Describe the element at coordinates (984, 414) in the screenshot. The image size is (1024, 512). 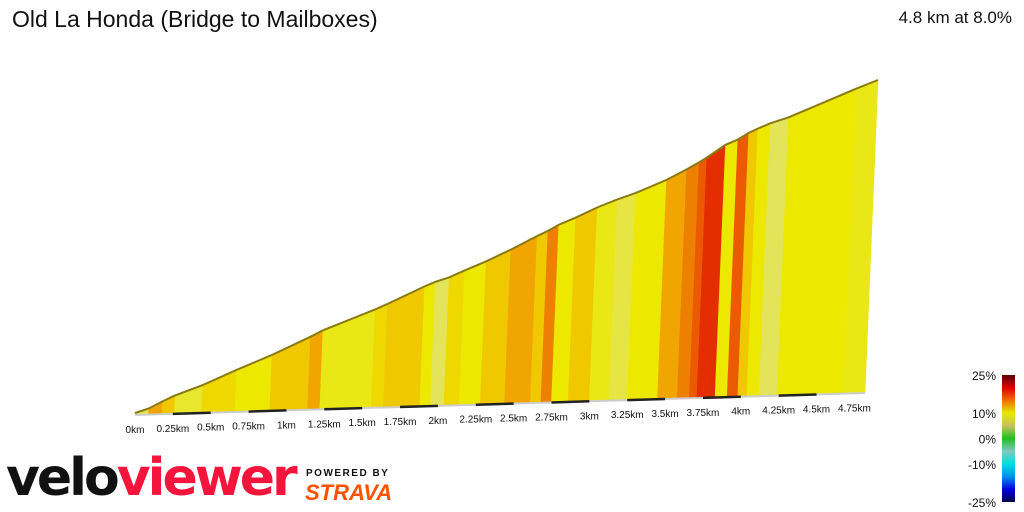
I see `legend-label: 10%` at that location.